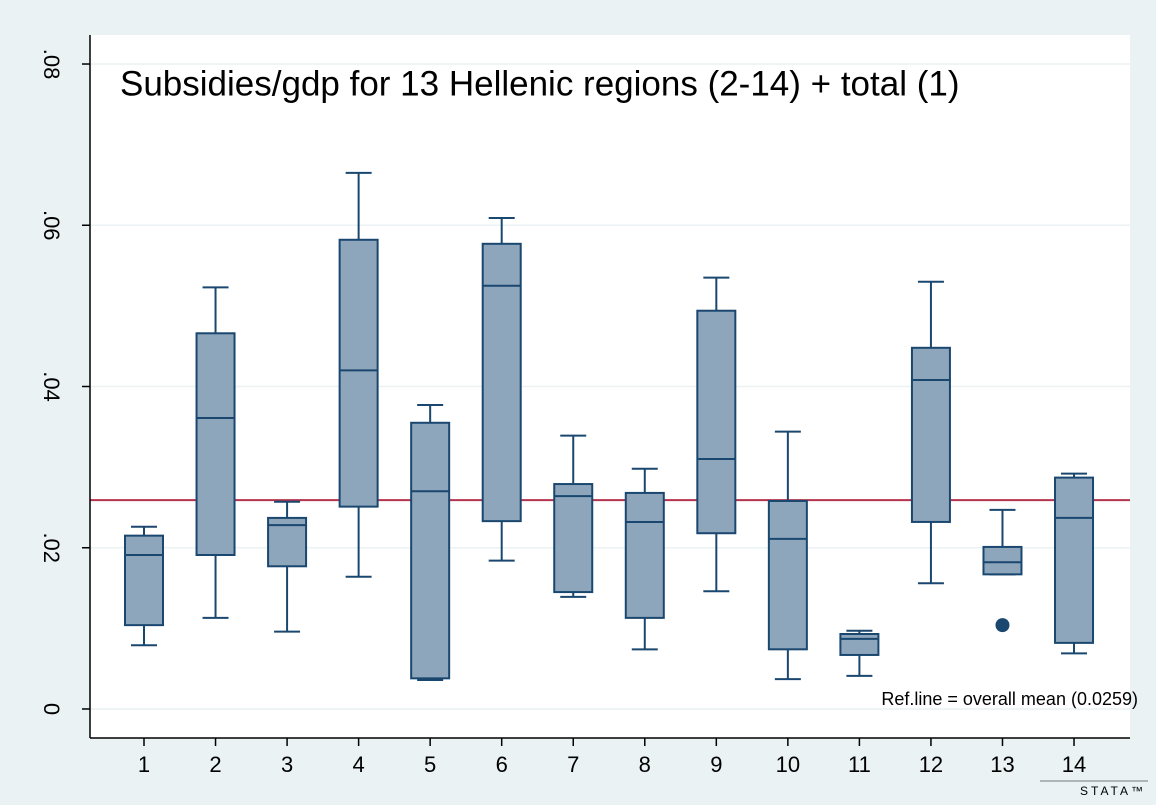  Describe the element at coordinates (502, 764) in the screenshot. I see `x-tick-label: 6` at that location.